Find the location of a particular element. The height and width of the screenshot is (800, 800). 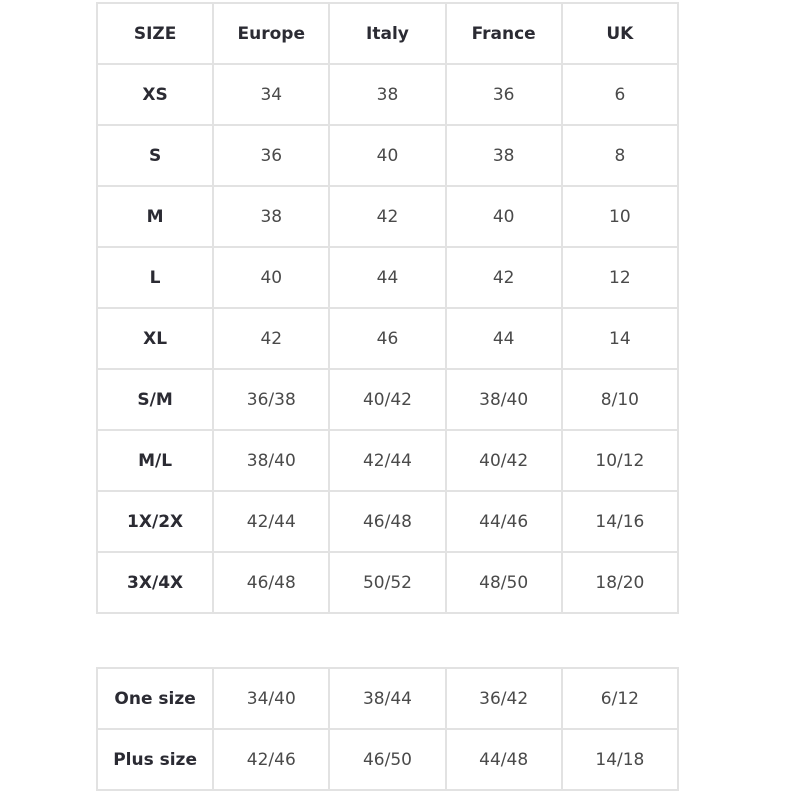

column-header: UK is located at coordinates (620, 33).